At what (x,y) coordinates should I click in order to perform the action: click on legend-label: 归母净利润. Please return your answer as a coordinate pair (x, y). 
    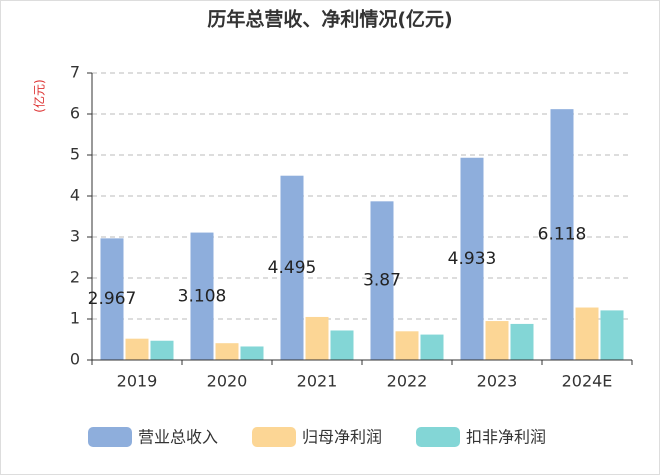
    Looking at the image, I should click on (342, 437).